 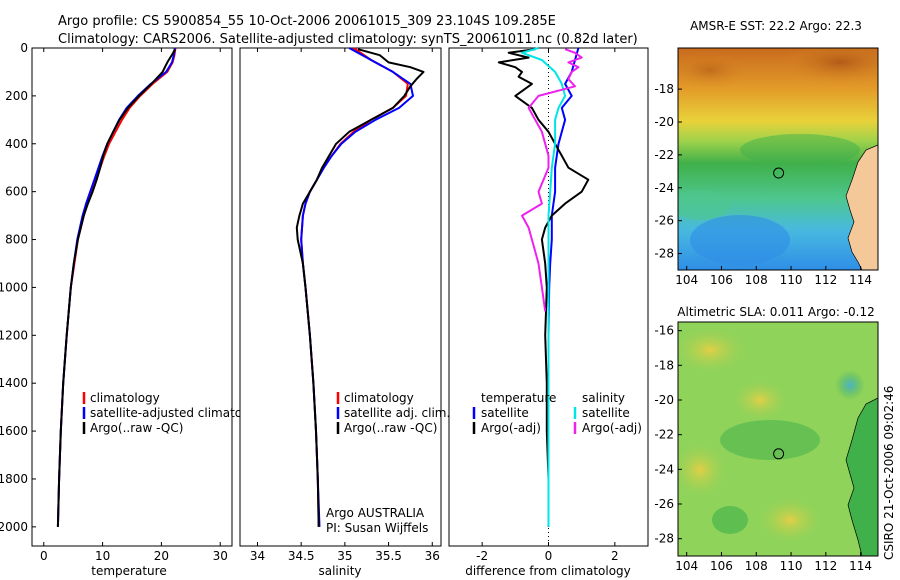 I want to click on lat-tick-label: -20, so click(x=664, y=400).